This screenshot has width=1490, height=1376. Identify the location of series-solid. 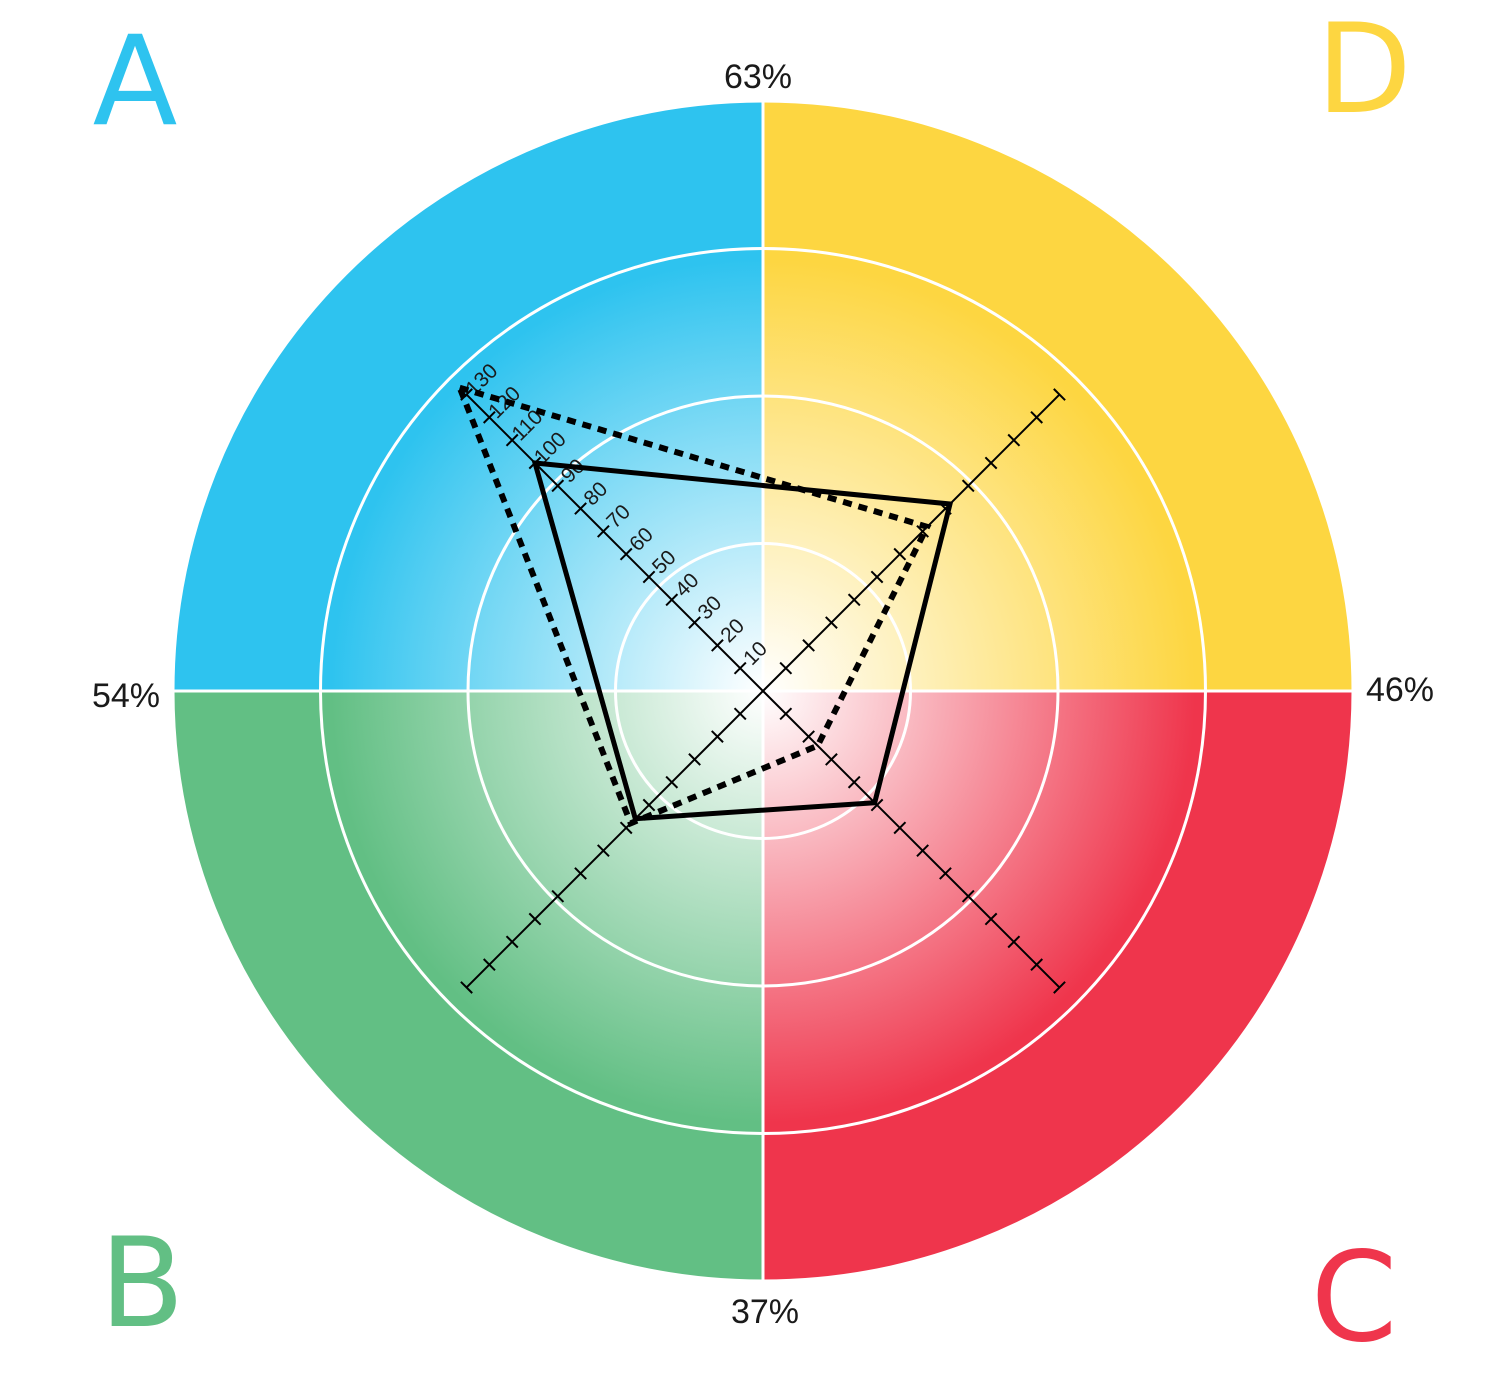
(742, 641).